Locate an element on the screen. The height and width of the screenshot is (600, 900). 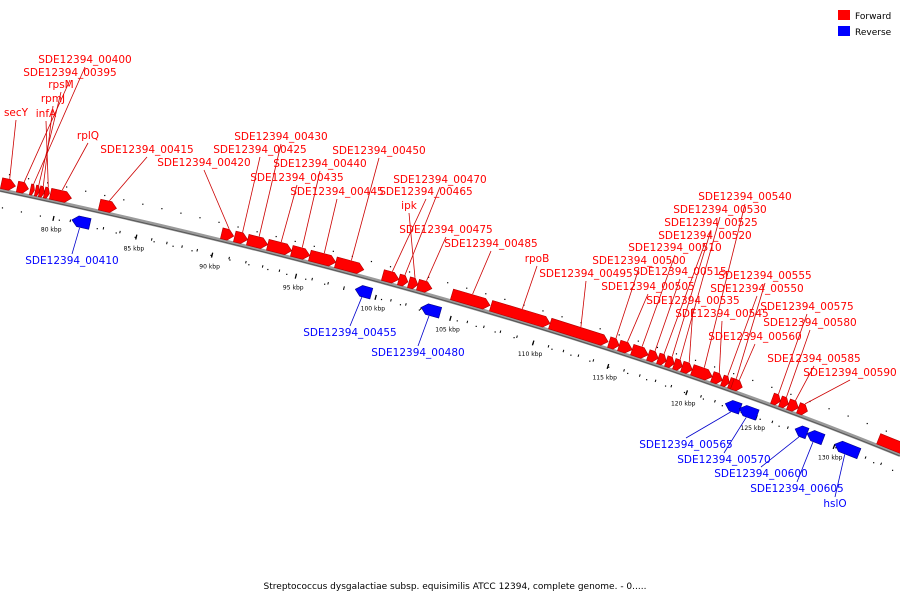
scale-tick-label: 105 kbp is located at coordinates (447, 329).